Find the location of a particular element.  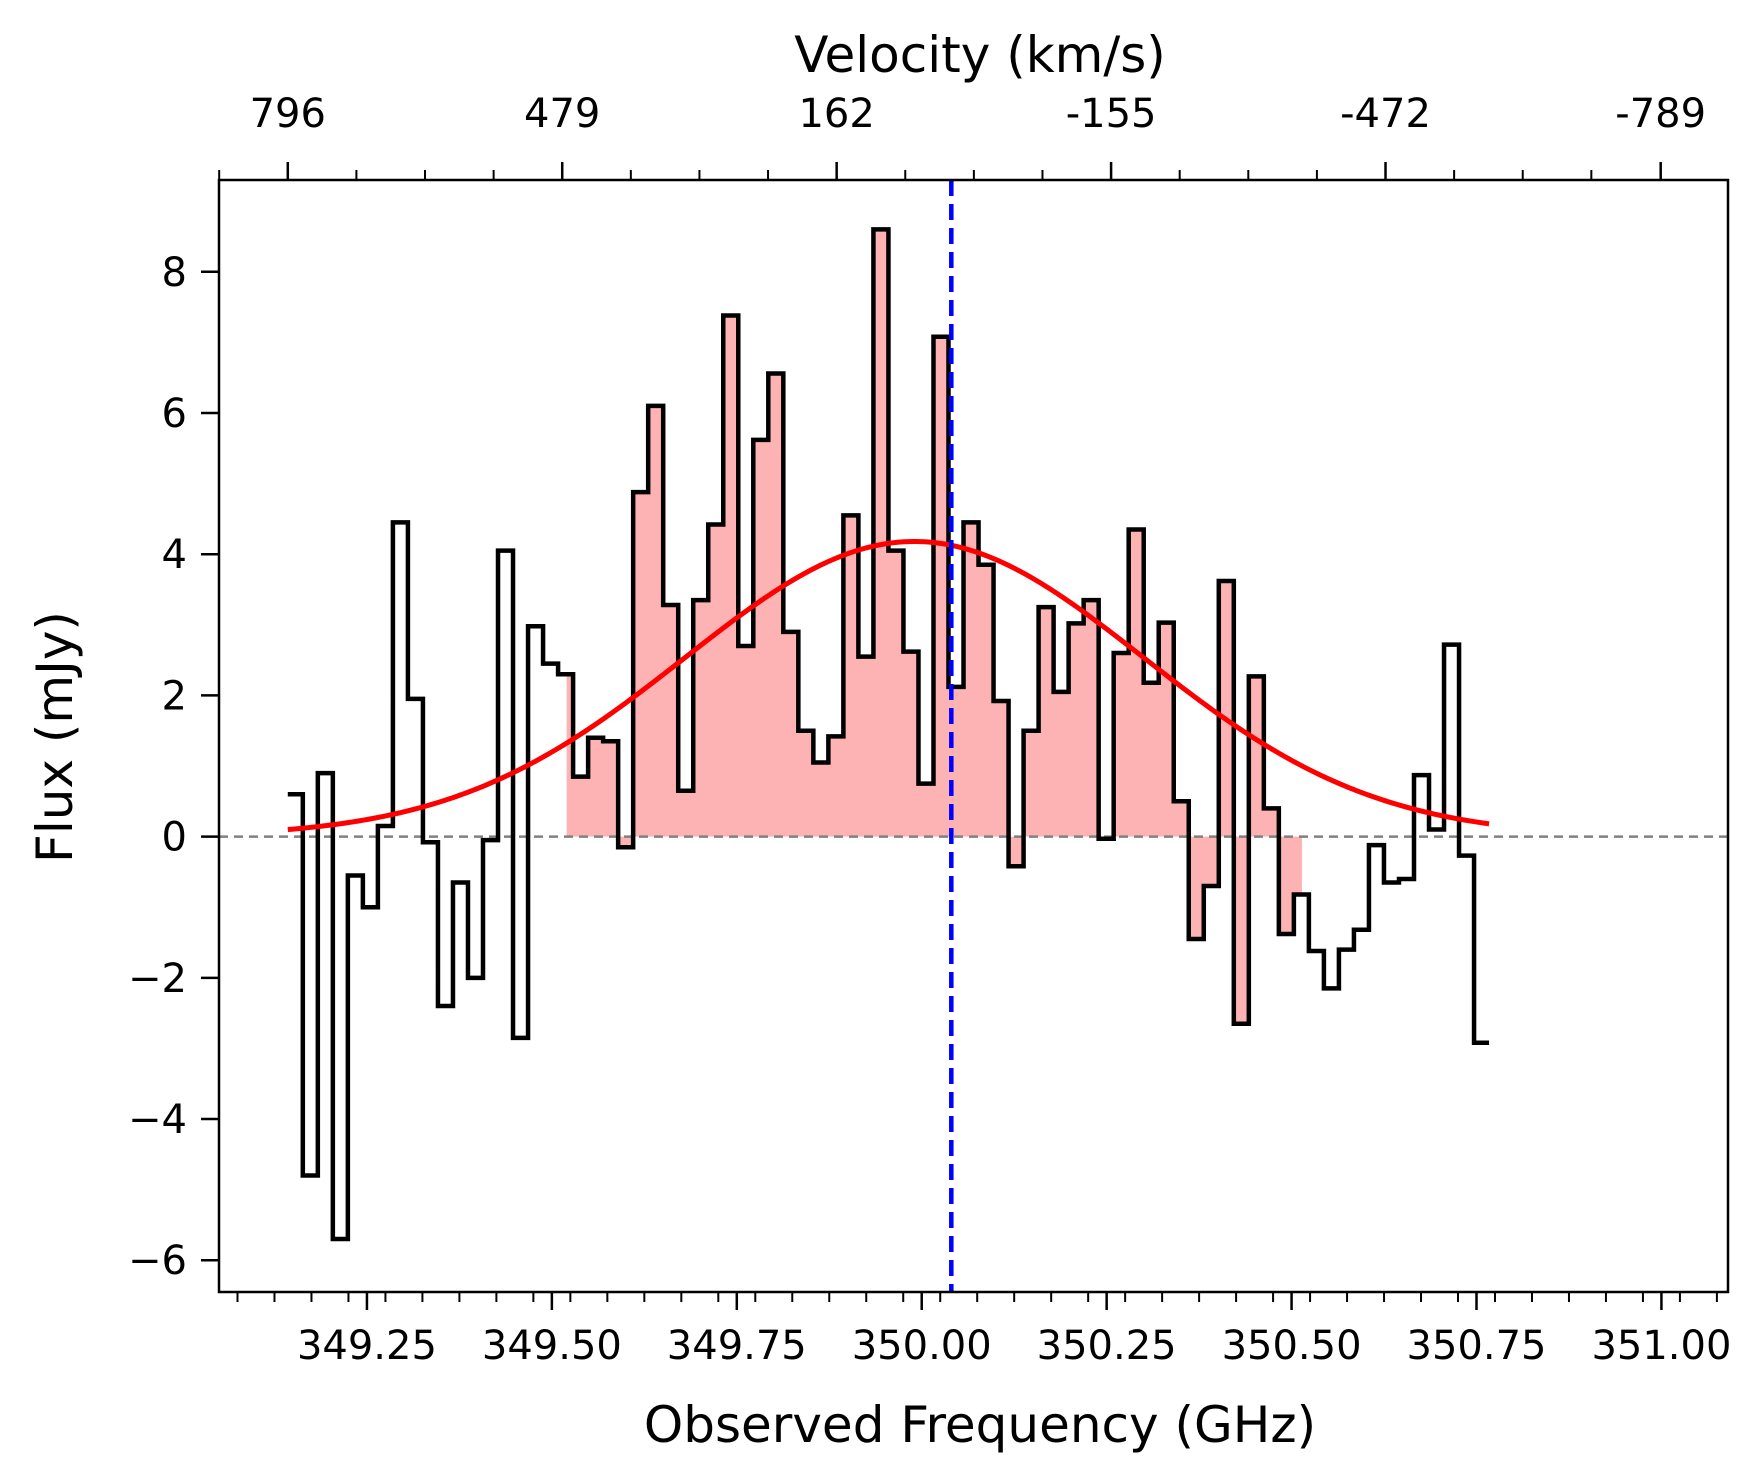

y-tick-label: −4 is located at coordinates (157, 1120).